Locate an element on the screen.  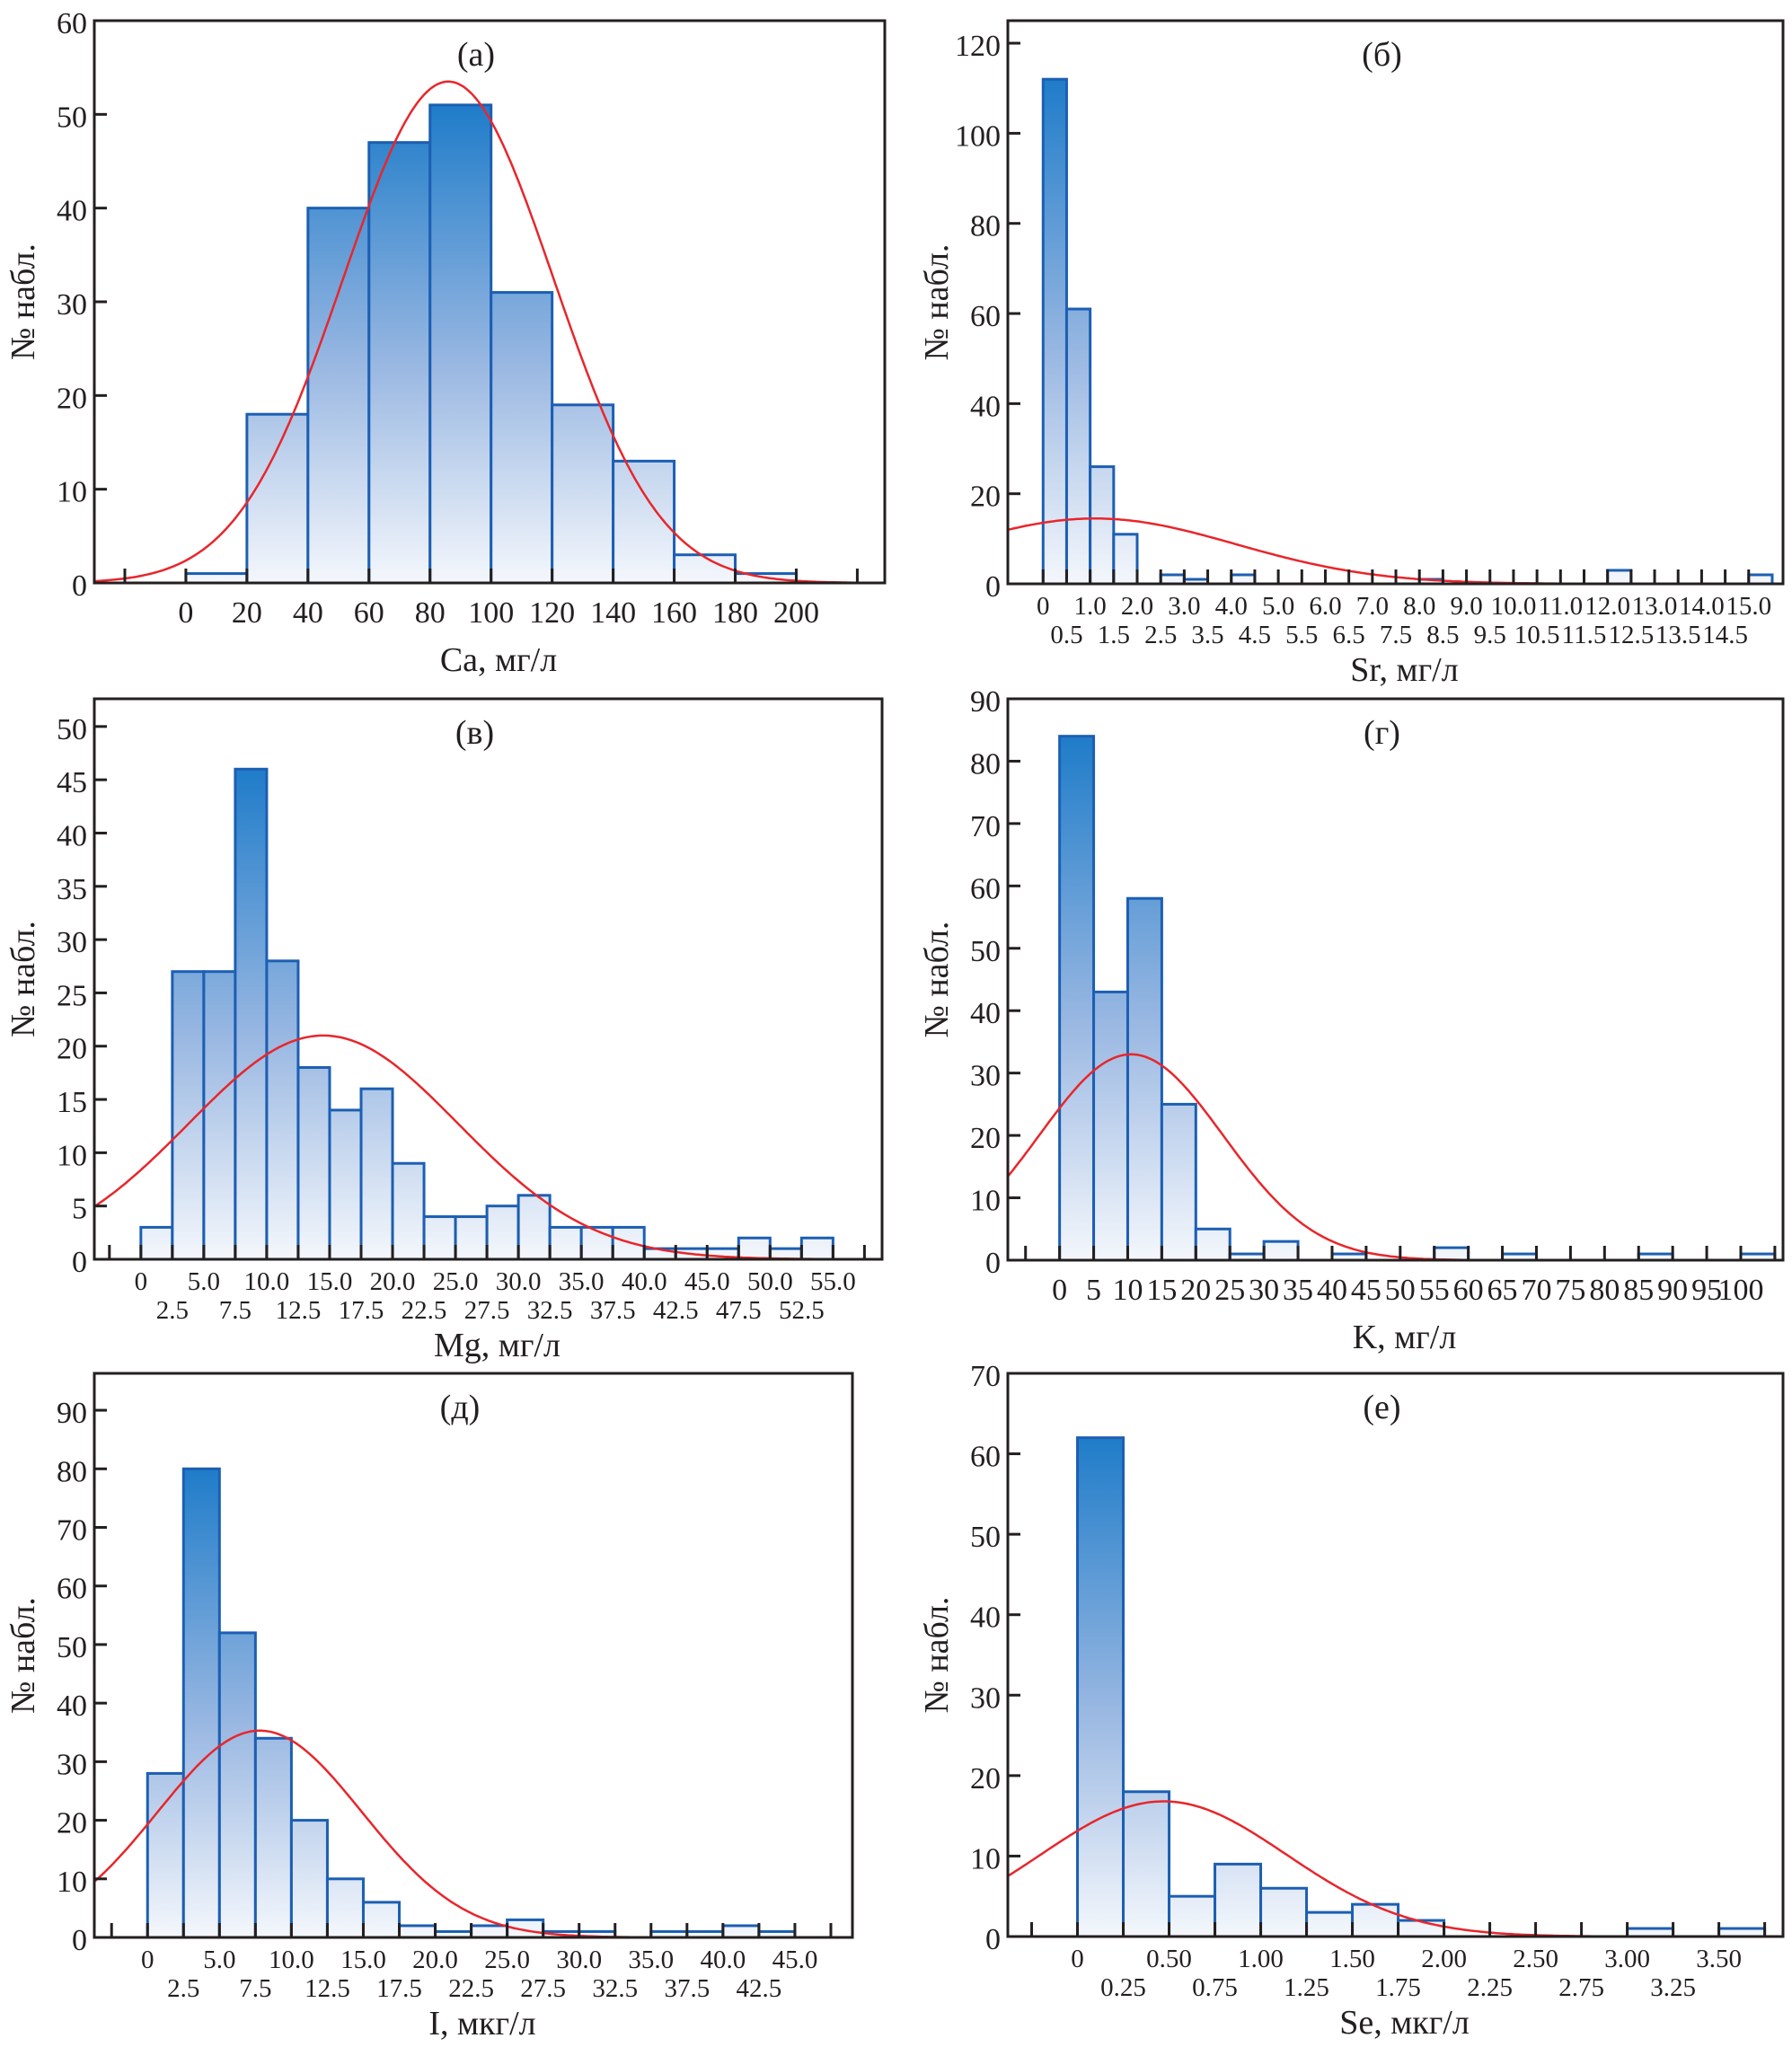
x-tick-label: 14.0 is located at coordinates (1702, 606).